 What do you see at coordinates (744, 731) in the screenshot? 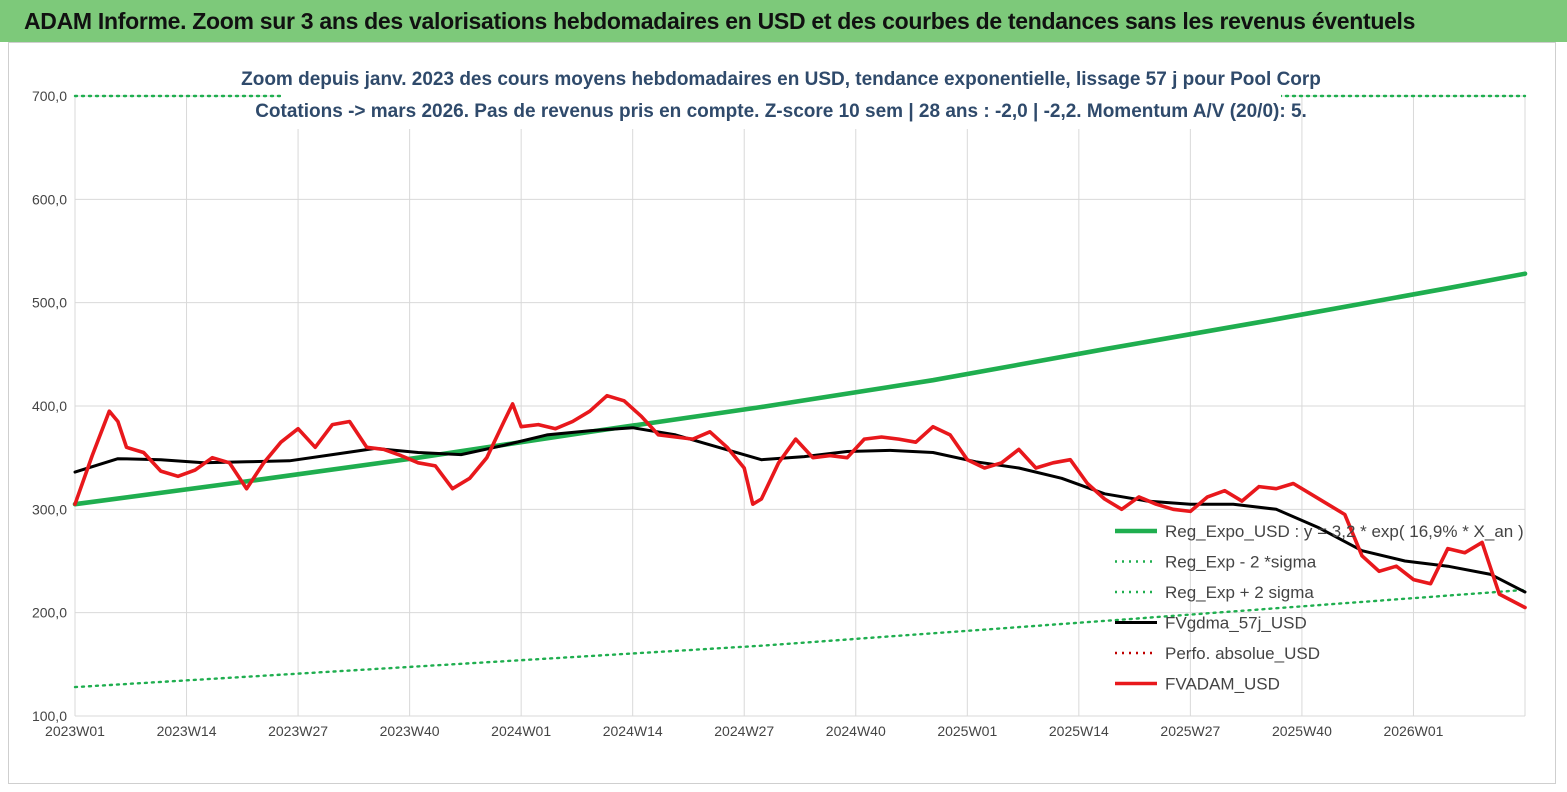
I see `x-tick-label: 2024W27` at bounding box center [744, 731].